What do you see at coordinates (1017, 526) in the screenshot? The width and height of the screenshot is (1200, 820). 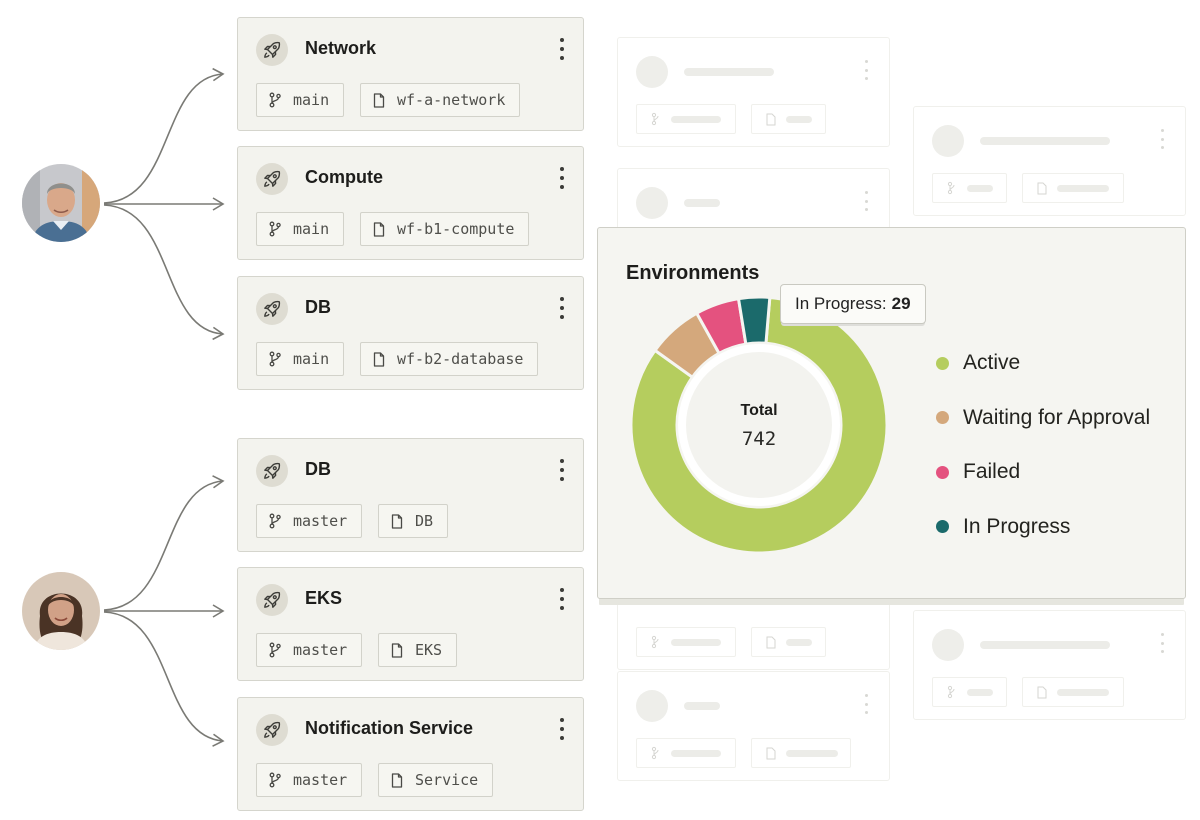 I see `legend-label: In Progress` at bounding box center [1017, 526].